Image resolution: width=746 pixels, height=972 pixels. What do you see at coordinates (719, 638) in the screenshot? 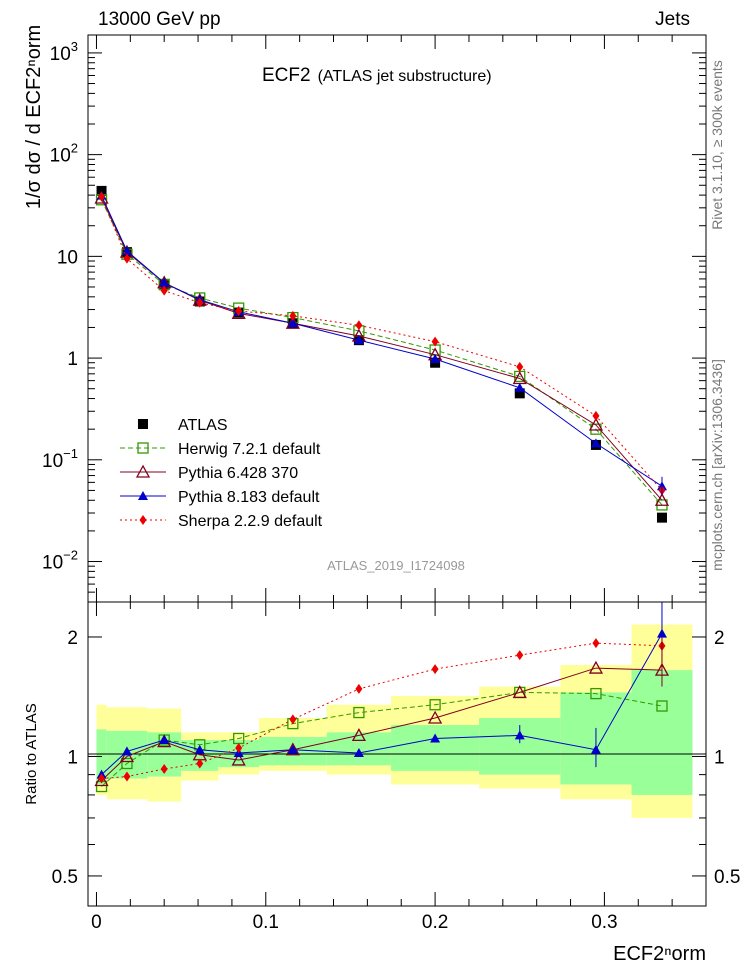
I see `ratio-y-tick-label-right: 2` at bounding box center [719, 638].